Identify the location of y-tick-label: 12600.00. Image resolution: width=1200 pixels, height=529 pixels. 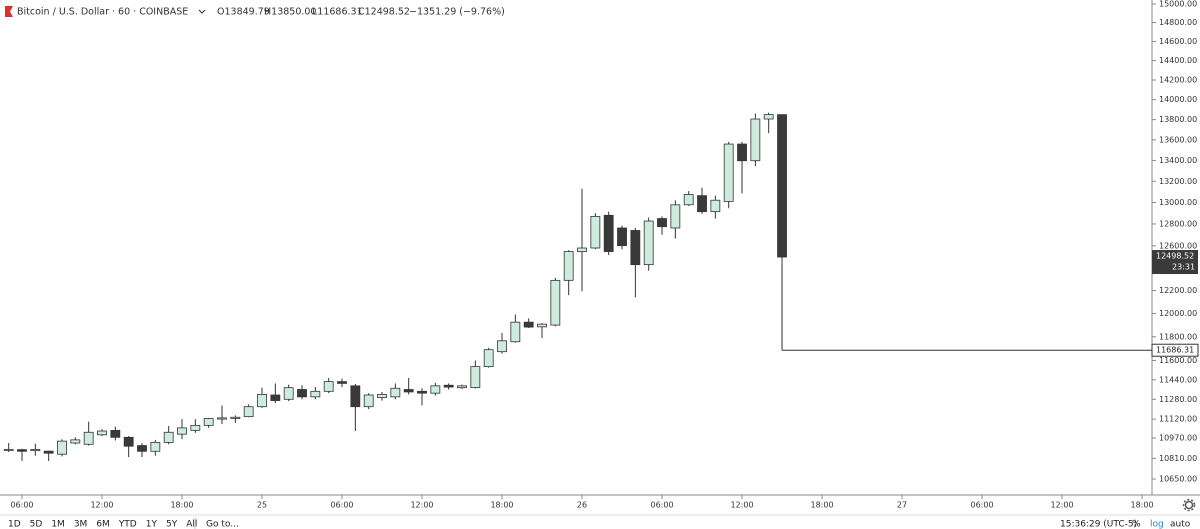
(1178, 245).